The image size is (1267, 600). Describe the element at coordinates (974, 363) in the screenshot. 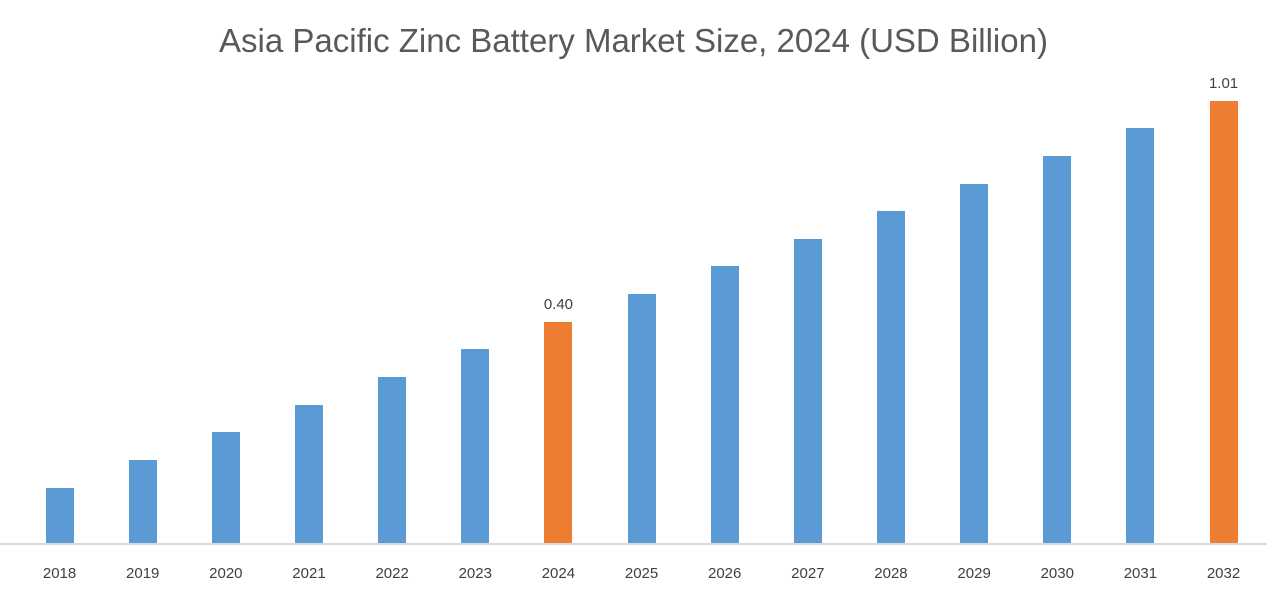

I see `bar-2029` at that location.